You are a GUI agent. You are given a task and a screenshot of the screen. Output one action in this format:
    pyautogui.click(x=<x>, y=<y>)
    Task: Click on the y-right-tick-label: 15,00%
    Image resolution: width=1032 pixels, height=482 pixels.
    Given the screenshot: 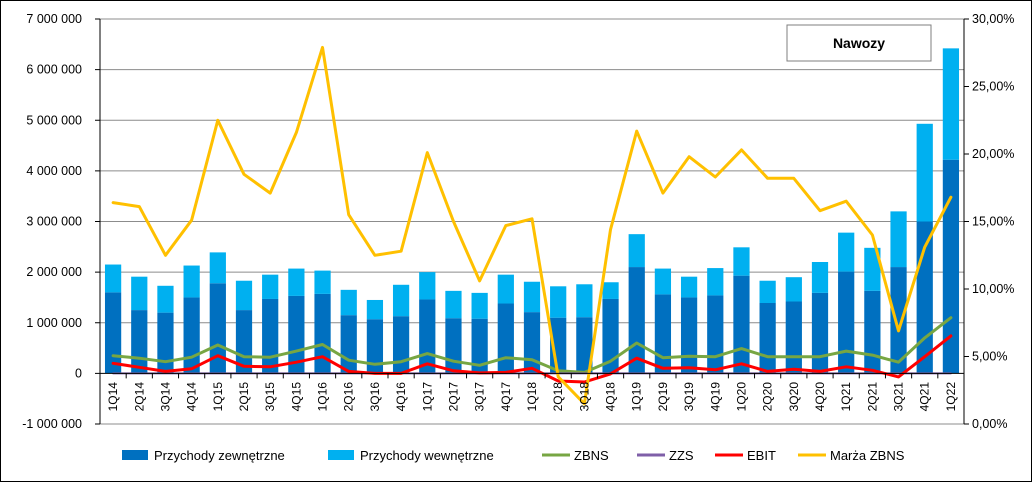 What is the action you would take?
    pyautogui.click(x=993, y=222)
    